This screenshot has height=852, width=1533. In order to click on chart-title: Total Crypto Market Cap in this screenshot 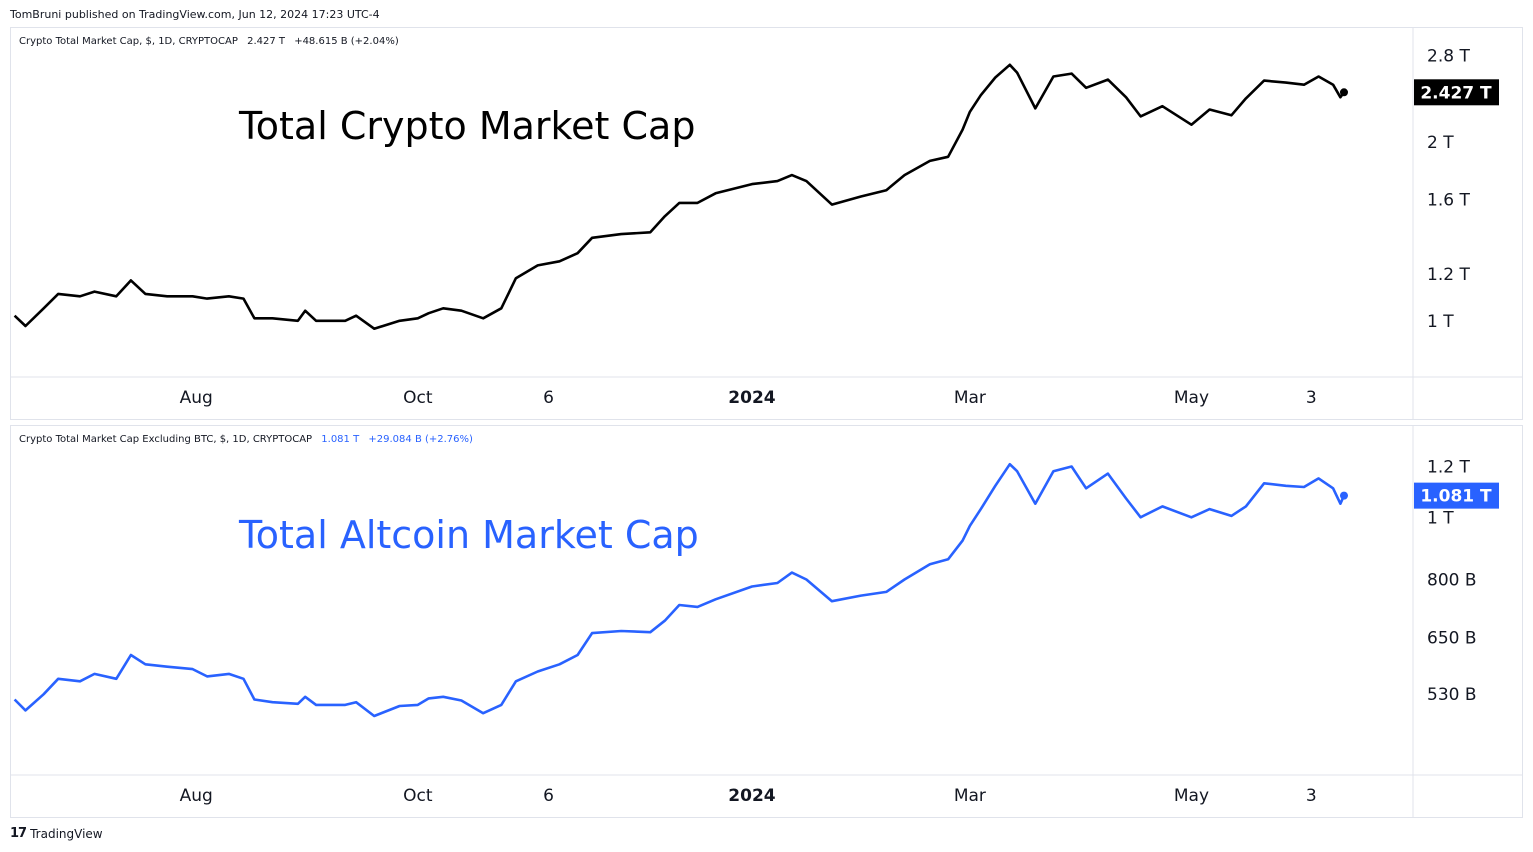, I will do `click(466, 126)`.